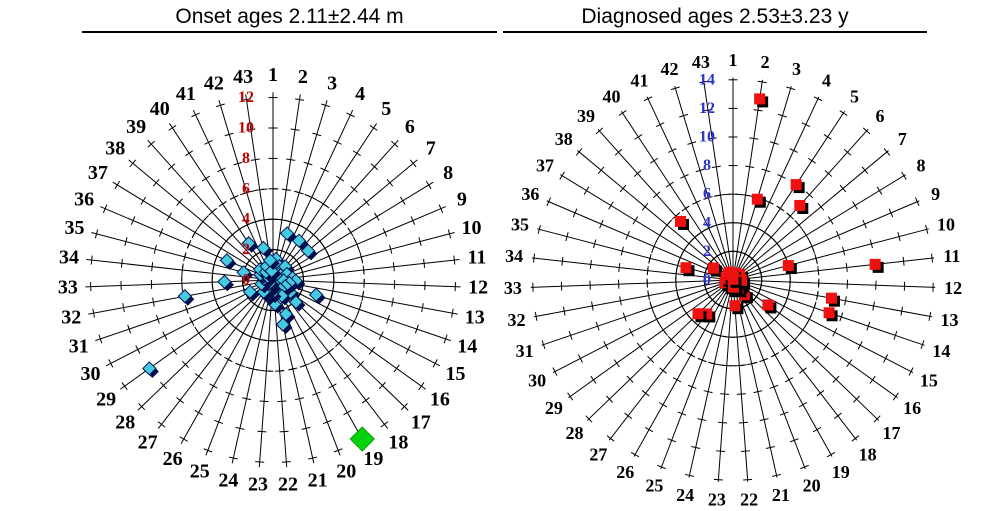 The width and height of the screenshot is (987, 511). Describe the element at coordinates (879, 116) in the screenshot. I see `spoke-label: 6` at that location.